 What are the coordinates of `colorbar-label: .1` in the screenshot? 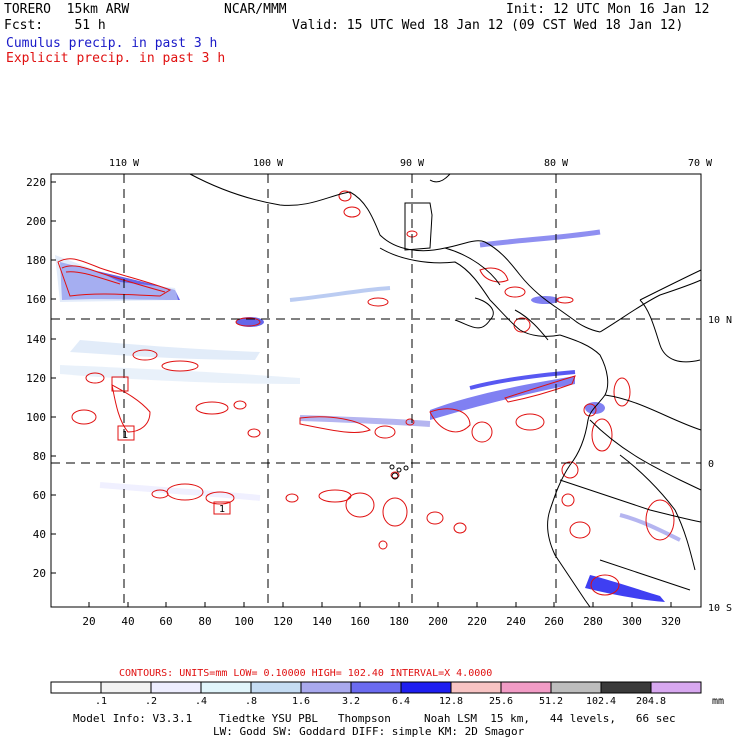 It's located at (101, 701).